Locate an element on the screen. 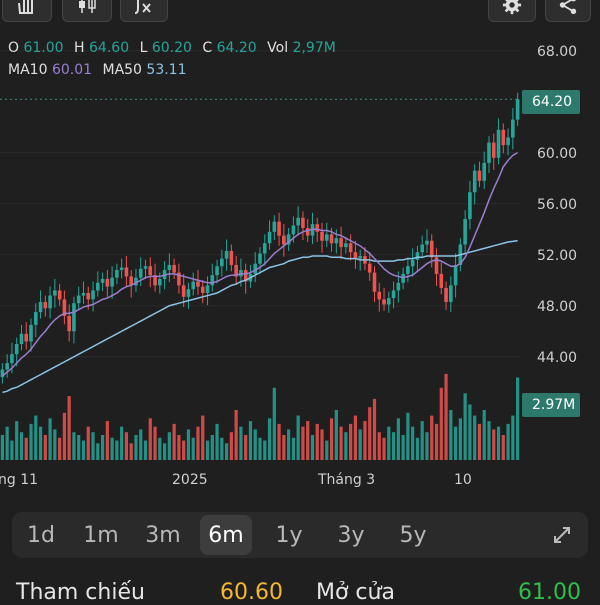 Image resolution: width=600 pixels, height=605 pixels. high-label: H is located at coordinates (79, 48).